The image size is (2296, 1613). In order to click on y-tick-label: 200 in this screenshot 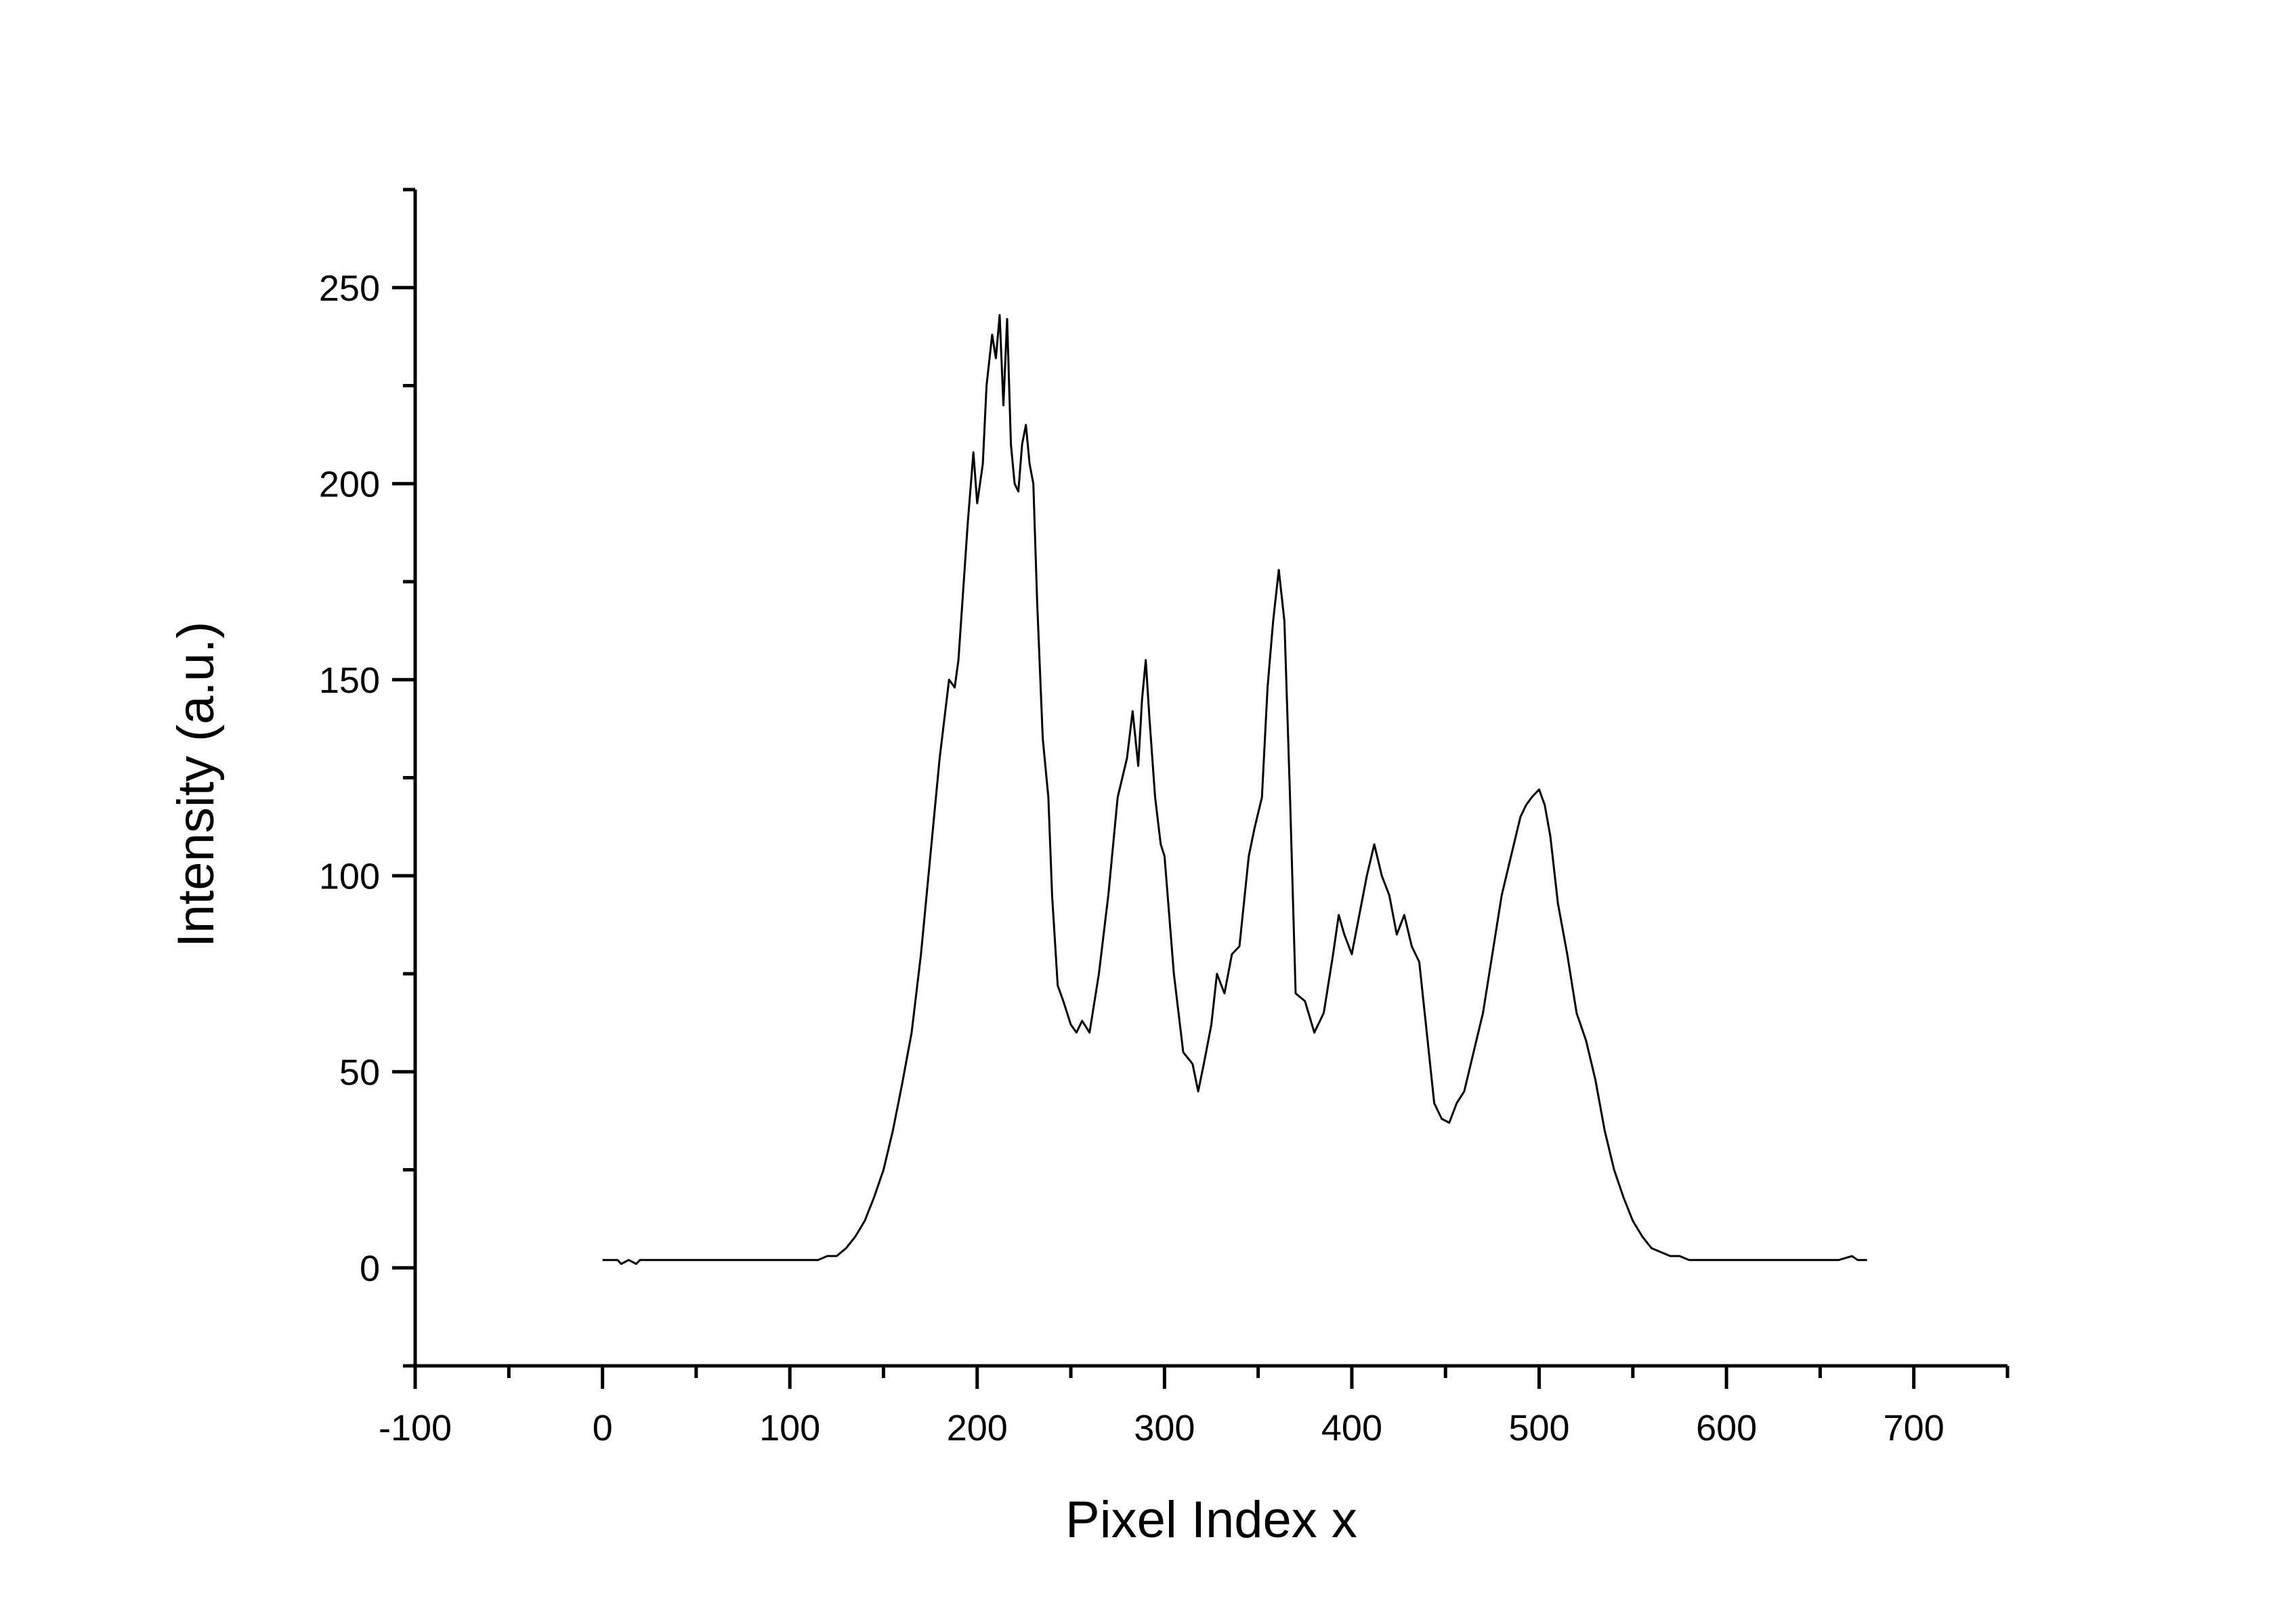, I will do `click(349, 484)`.